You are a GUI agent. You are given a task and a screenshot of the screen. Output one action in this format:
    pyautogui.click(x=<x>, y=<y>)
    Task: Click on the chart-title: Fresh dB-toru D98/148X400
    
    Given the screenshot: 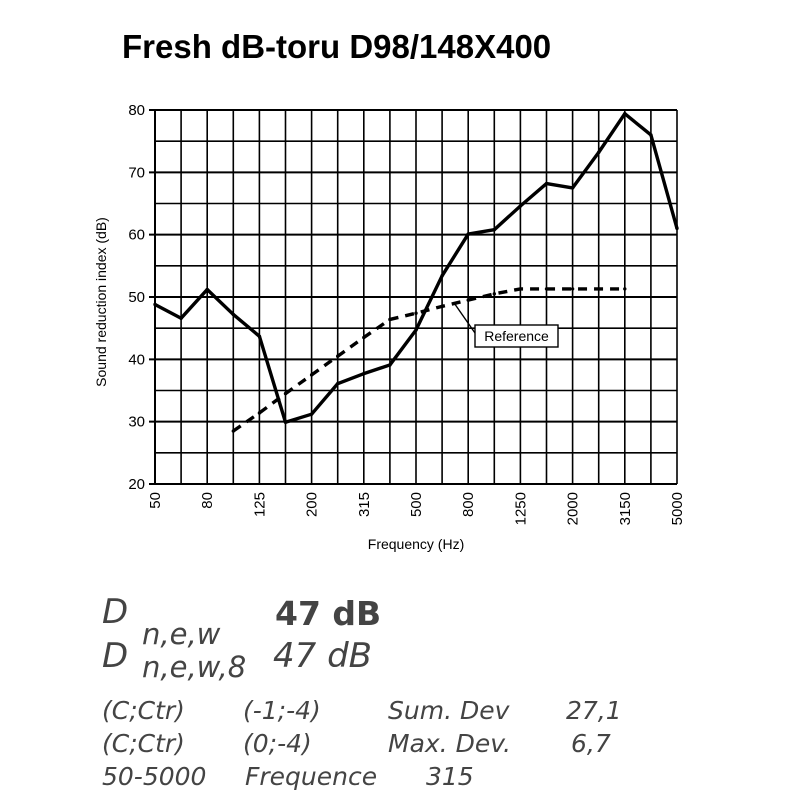 What is the action you would take?
    pyautogui.click(x=337, y=46)
    